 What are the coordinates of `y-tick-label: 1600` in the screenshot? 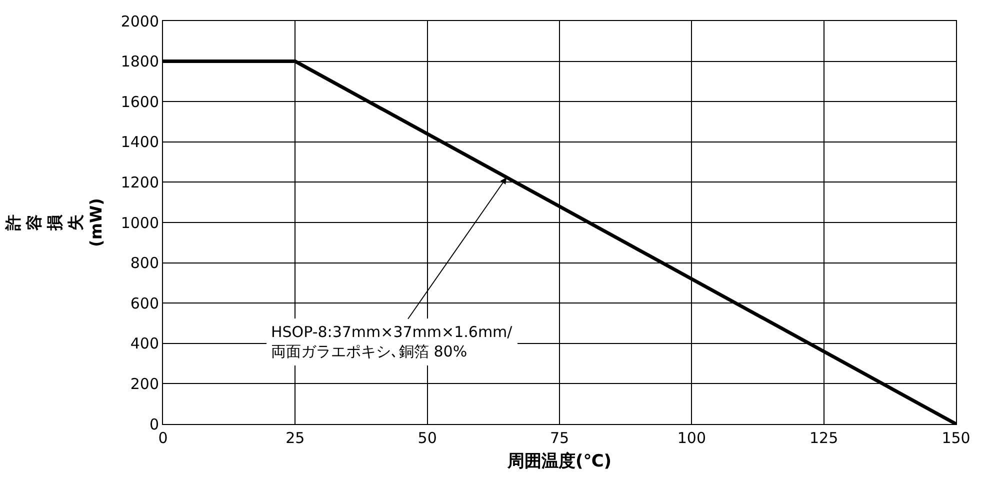 It's located at (139, 101).